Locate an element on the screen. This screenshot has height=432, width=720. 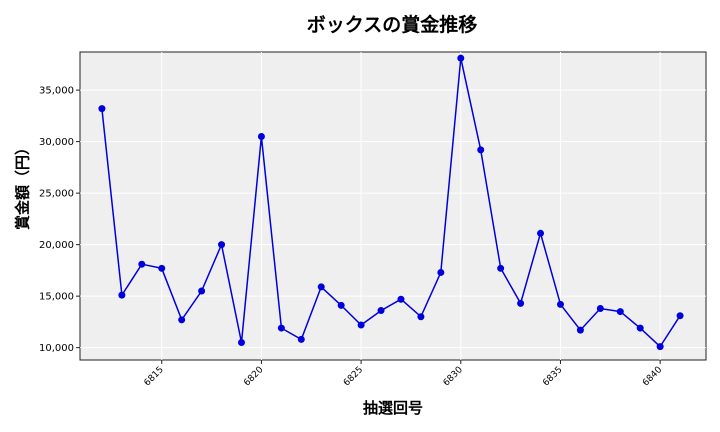
x-tick-label: 6835 is located at coordinates (552, 376).